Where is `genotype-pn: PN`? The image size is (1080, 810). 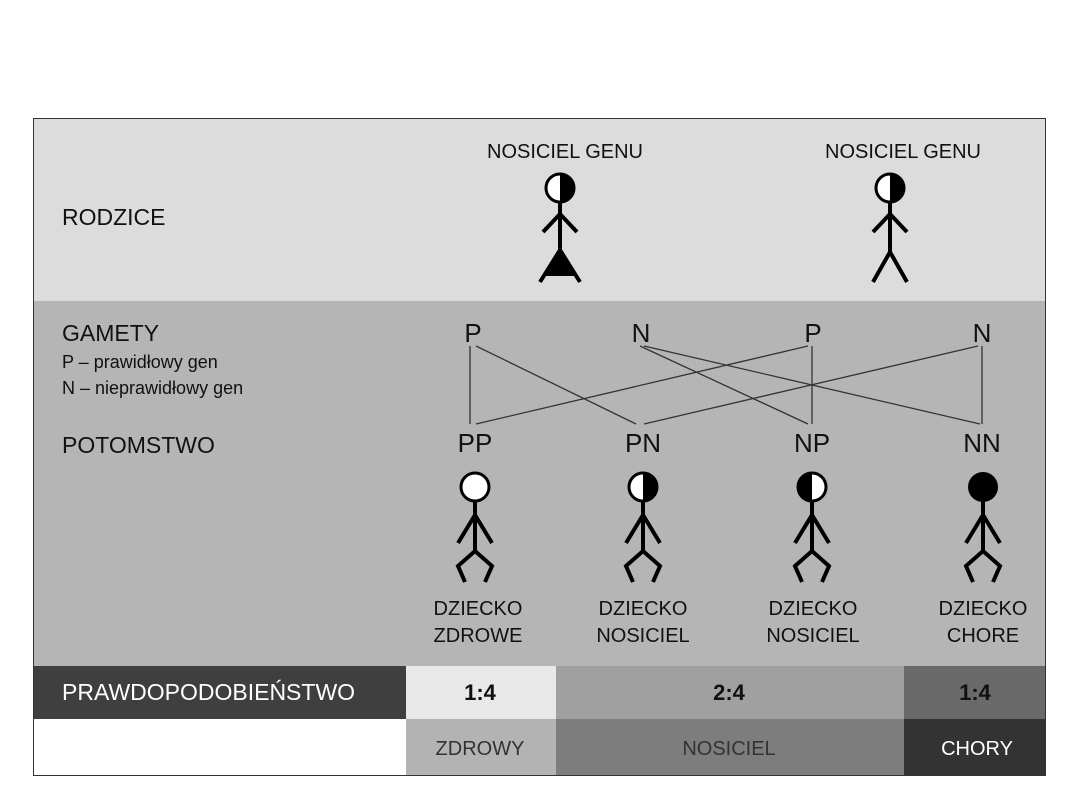 genotype-pn: PN is located at coordinates (643, 443).